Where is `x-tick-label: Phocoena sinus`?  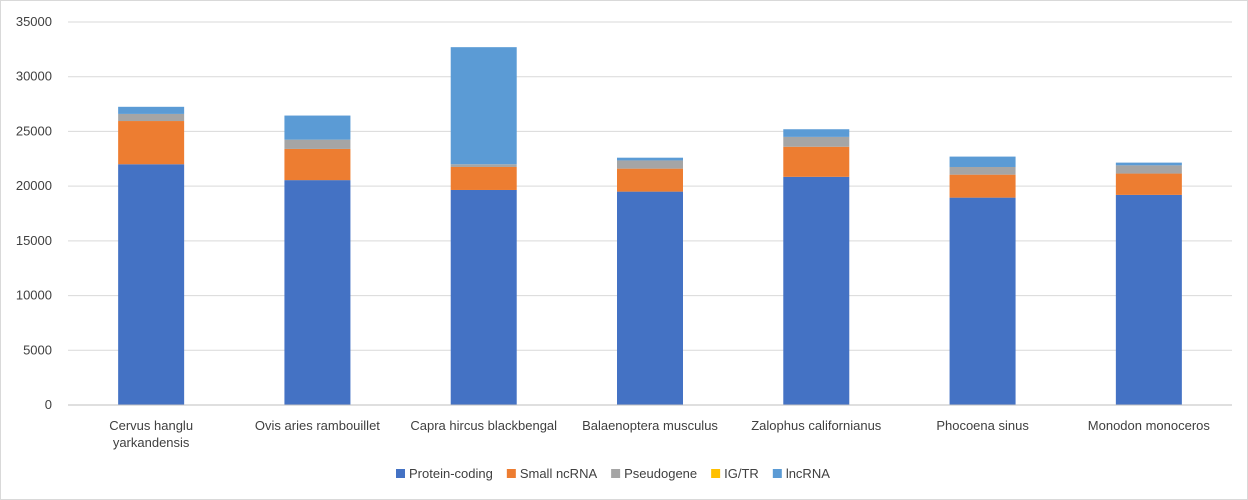
x-tick-label: Phocoena sinus is located at coordinates (982, 425).